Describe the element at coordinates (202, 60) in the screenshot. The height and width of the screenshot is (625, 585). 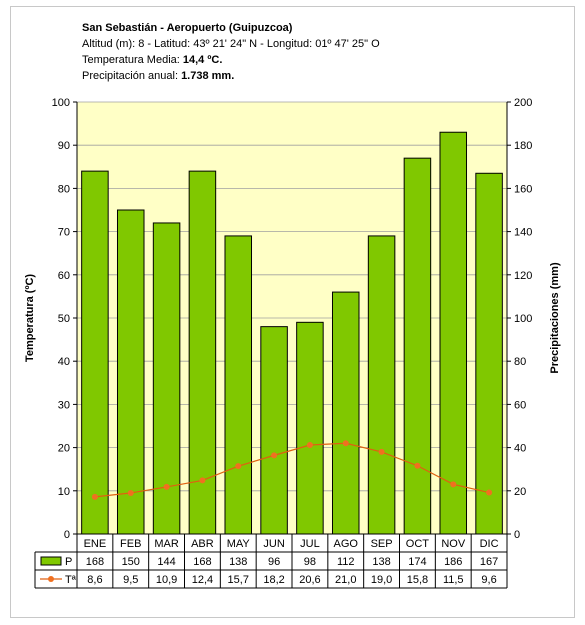
I see `mean-temperature-value: 14,4 ºC.` at that location.